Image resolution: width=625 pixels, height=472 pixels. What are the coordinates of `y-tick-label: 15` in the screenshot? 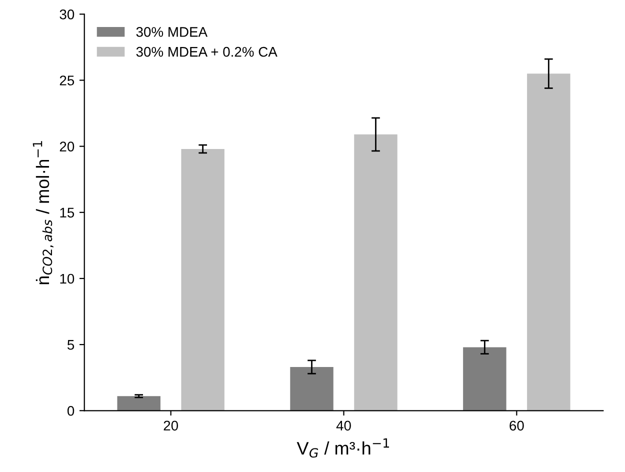 It's located at (67, 213).